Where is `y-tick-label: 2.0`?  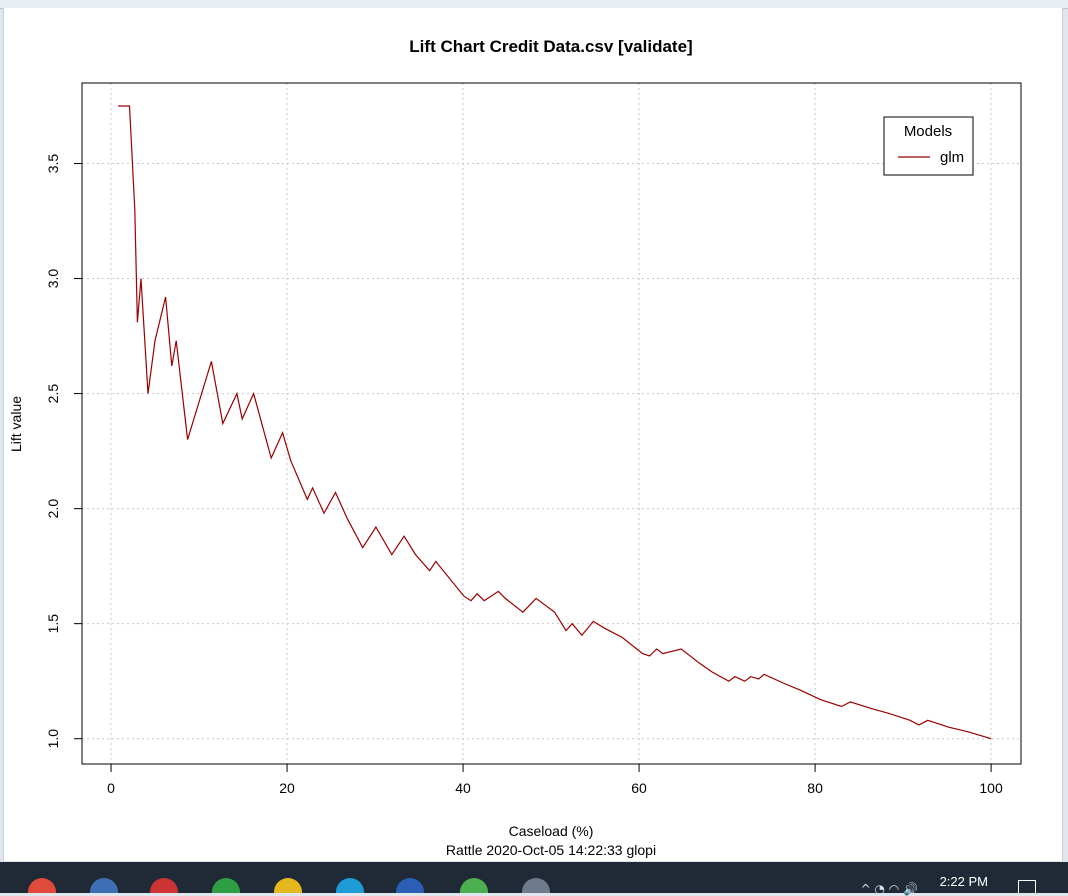 y-tick-label: 2.0 is located at coordinates (53, 509).